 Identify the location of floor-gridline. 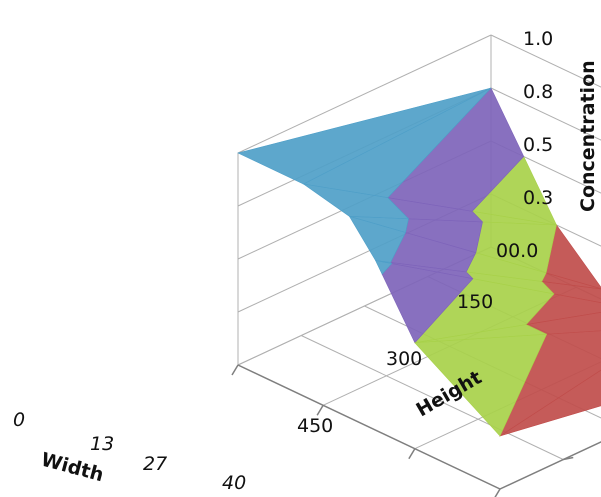
(432, 397).